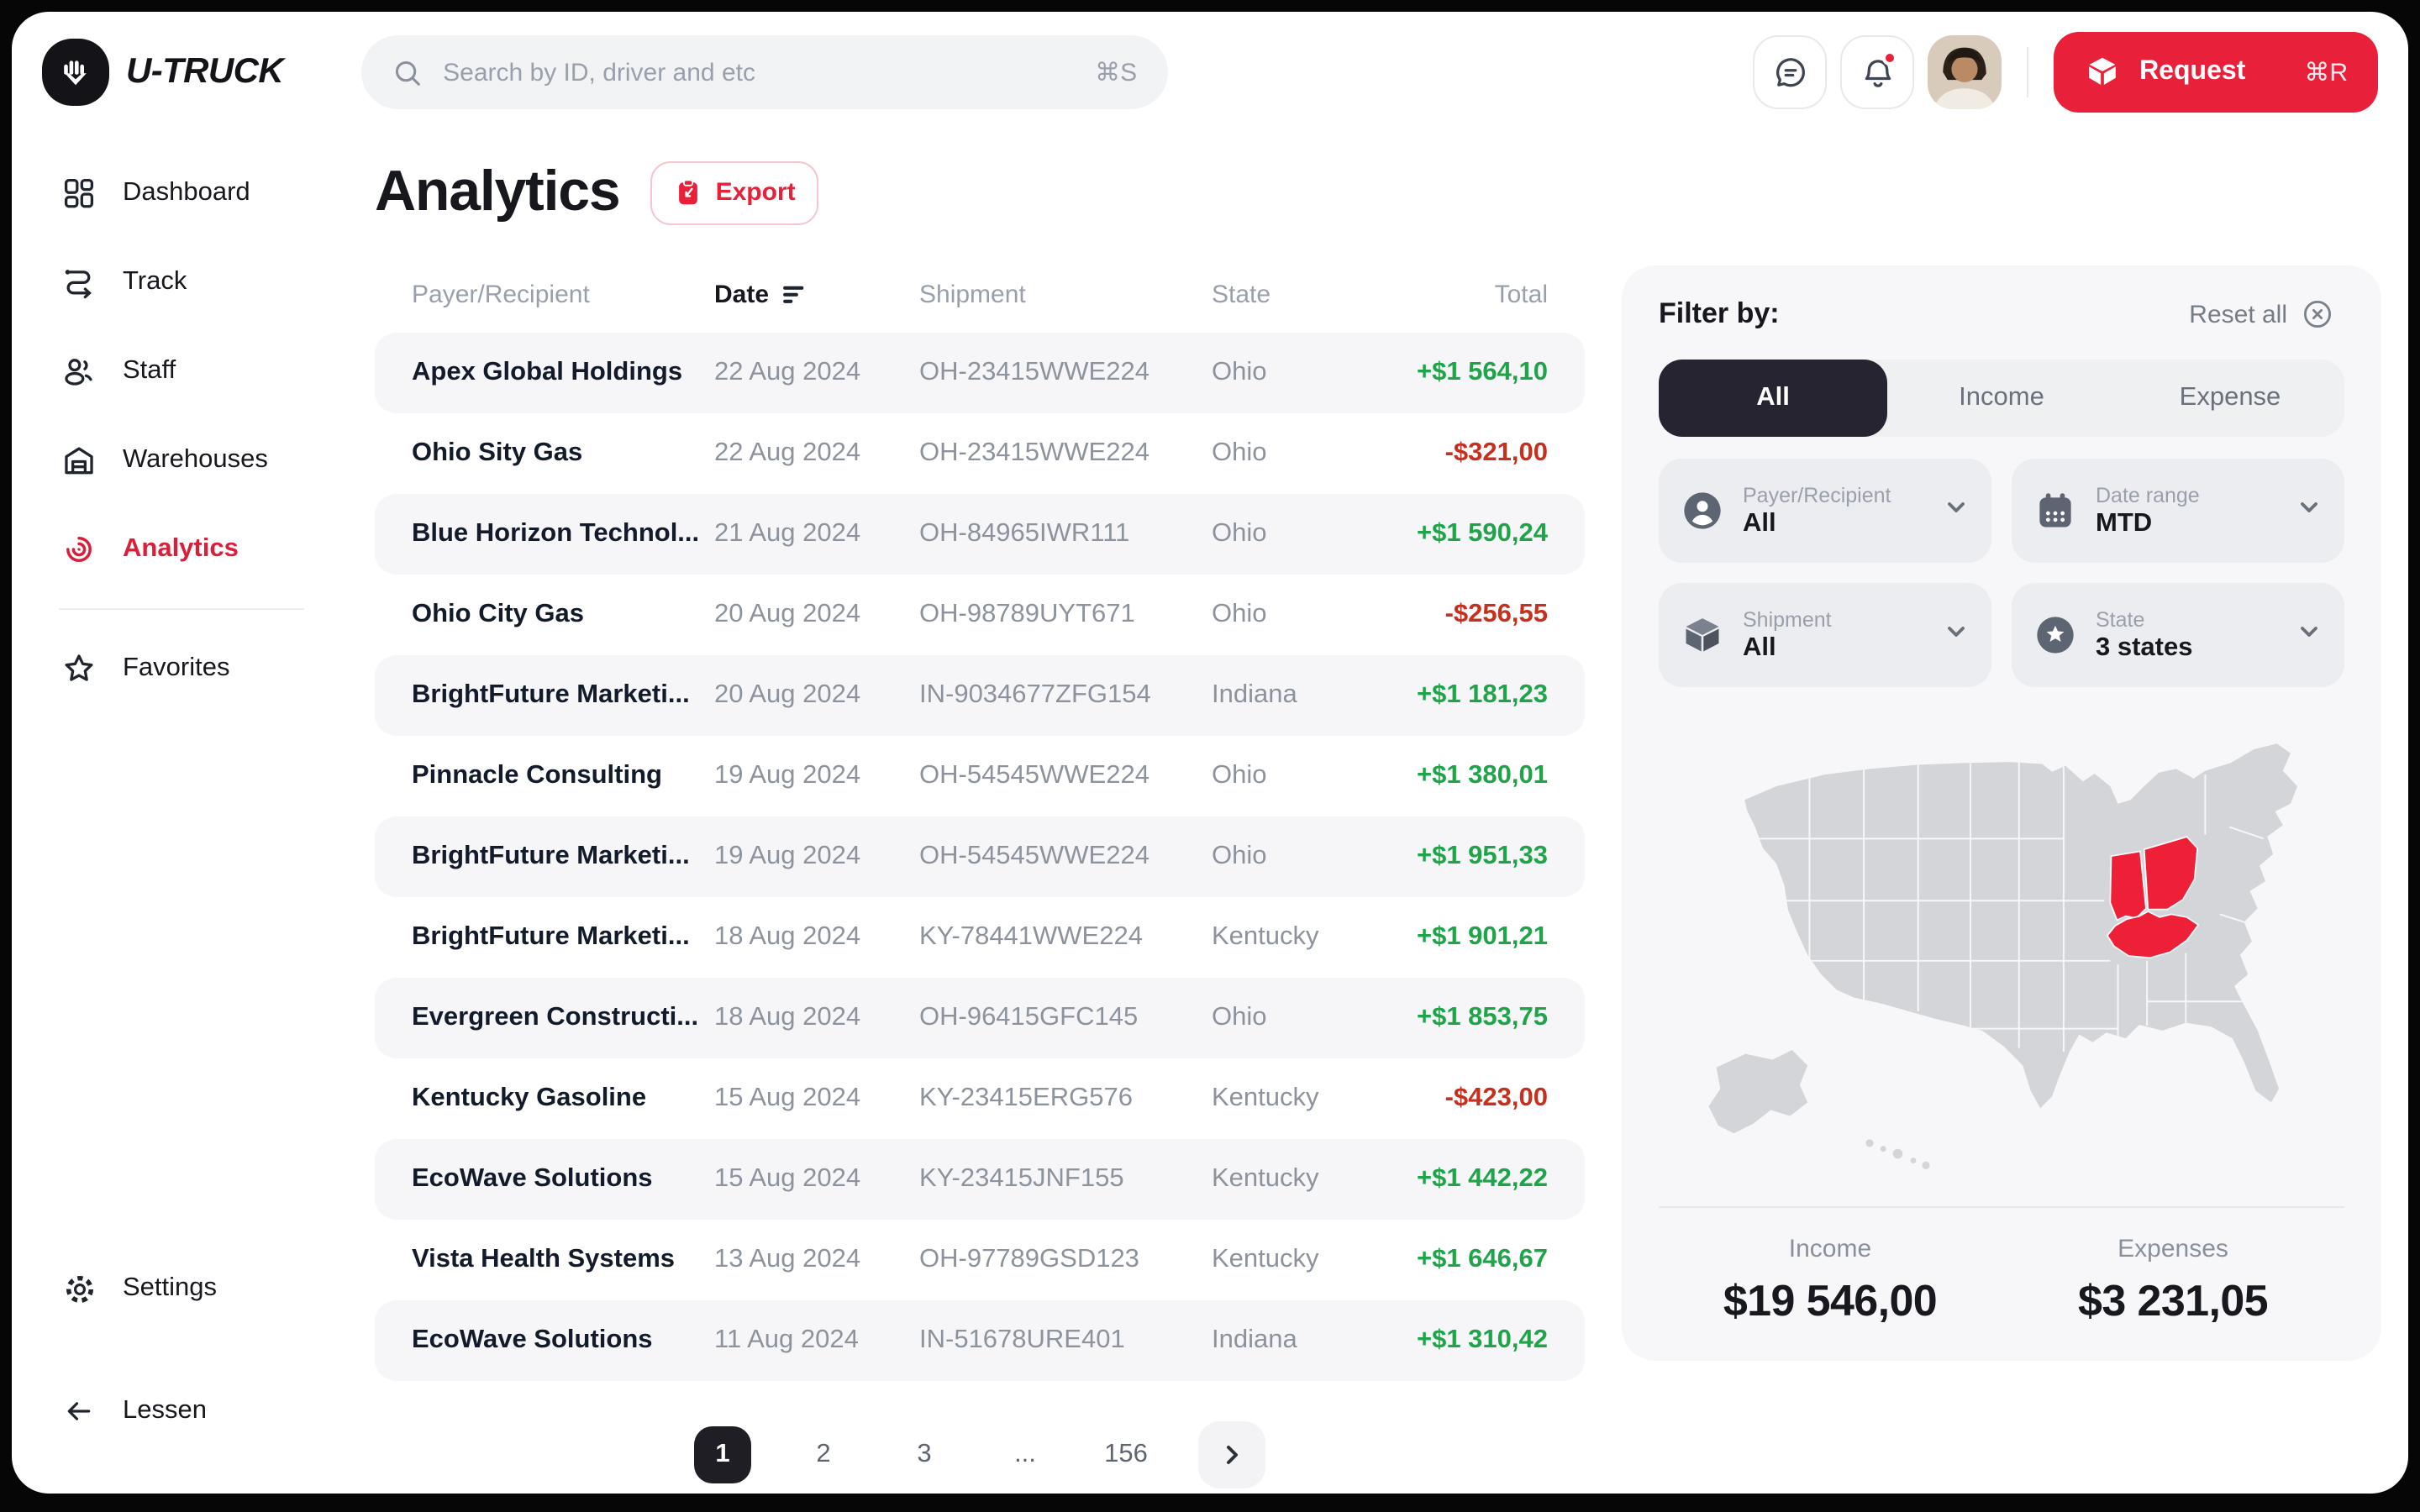 The width and height of the screenshot is (2420, 1512). Describe the element at coordinates (2120, 619) in the screenshot. I see `dropdown-label: State` at that location.